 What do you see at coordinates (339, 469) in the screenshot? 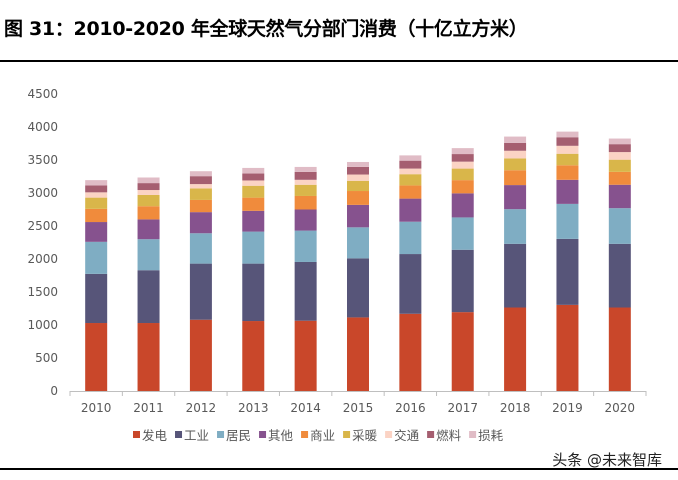
I see `footer-divider` at bounding box center [339, 469].